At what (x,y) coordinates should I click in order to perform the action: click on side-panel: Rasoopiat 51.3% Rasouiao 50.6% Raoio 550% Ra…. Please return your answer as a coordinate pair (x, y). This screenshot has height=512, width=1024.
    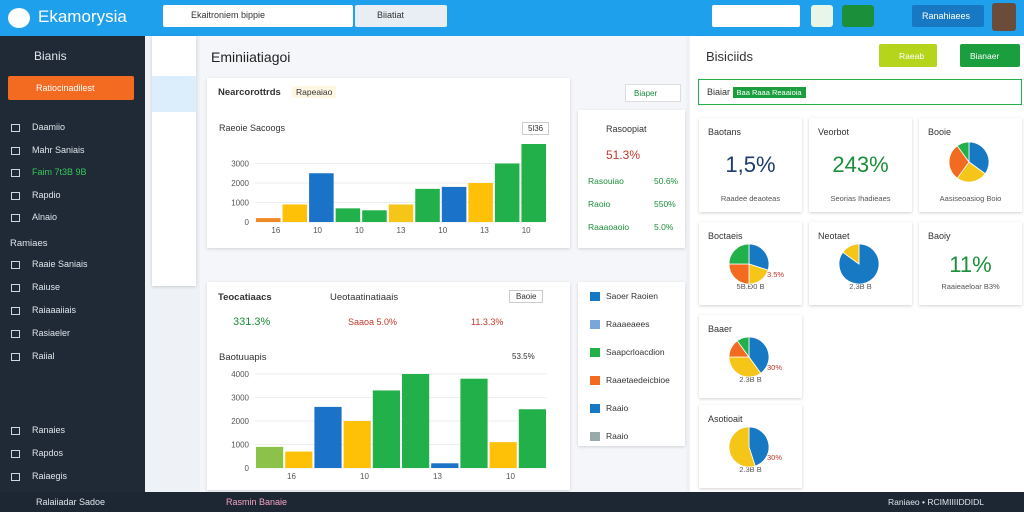
    Looking at the image, I should click on (631, 179).